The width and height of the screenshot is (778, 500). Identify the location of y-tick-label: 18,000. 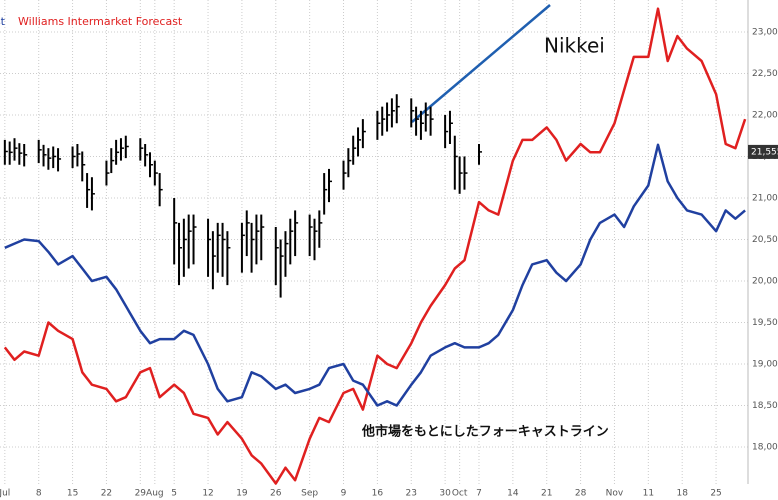
(765, 447).